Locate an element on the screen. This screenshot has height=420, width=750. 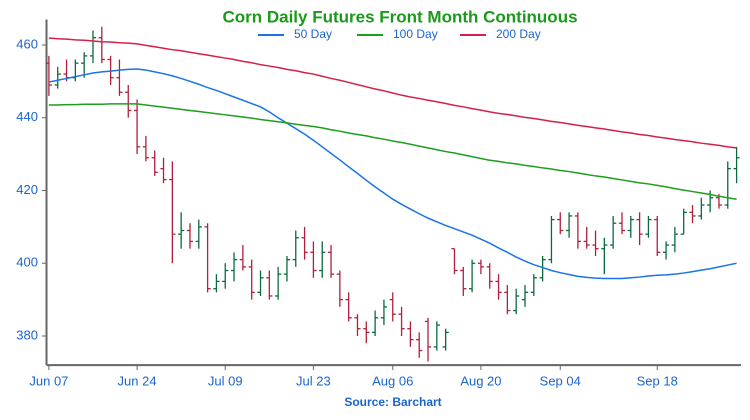
source: Source: Barchart is located at coordinates (392, 402).